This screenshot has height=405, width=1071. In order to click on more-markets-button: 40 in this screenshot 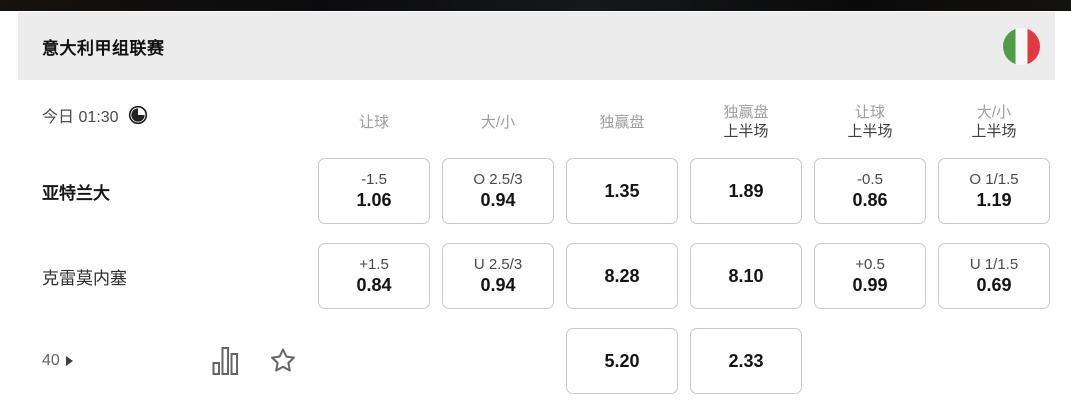, I will do `click(57, 361)`.